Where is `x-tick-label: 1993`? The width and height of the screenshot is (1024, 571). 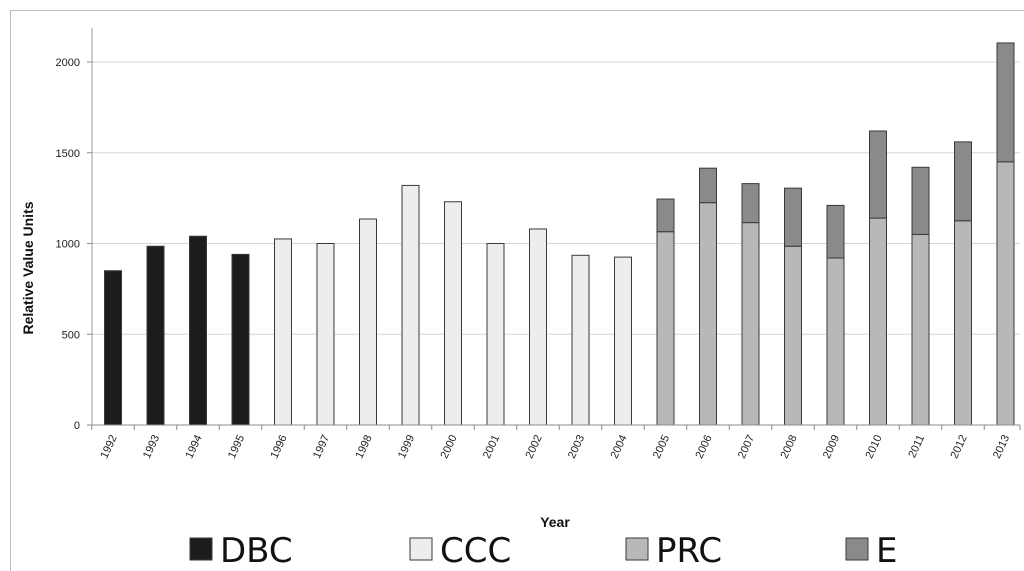 x-tick-label: 1993 is located at coordinates (151, 446).